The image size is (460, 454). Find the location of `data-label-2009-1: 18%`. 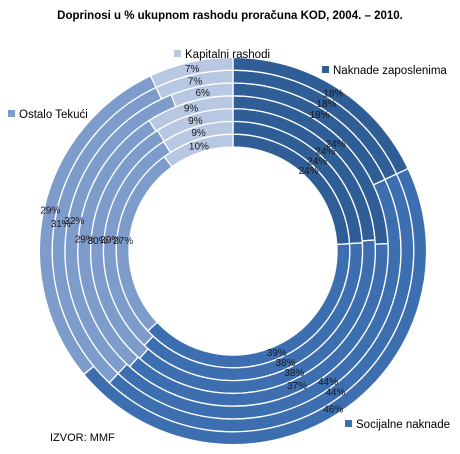

data-label-2009-1: 18% is located at coordinates (326, 104).